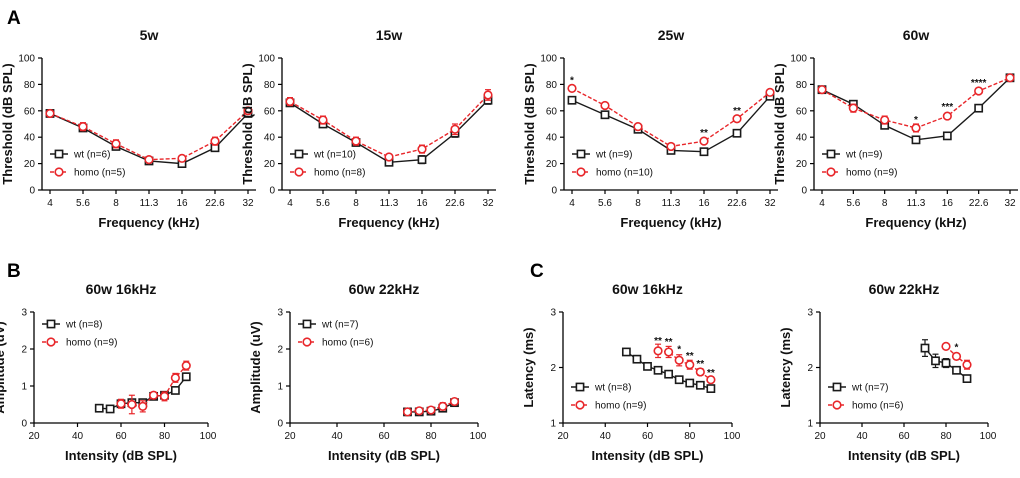 The image size is (1020, 478). Describe the element at coordinates (327, 173) in the screenshot. I see `legend-entry-homo: homo (n=8)` at that location.